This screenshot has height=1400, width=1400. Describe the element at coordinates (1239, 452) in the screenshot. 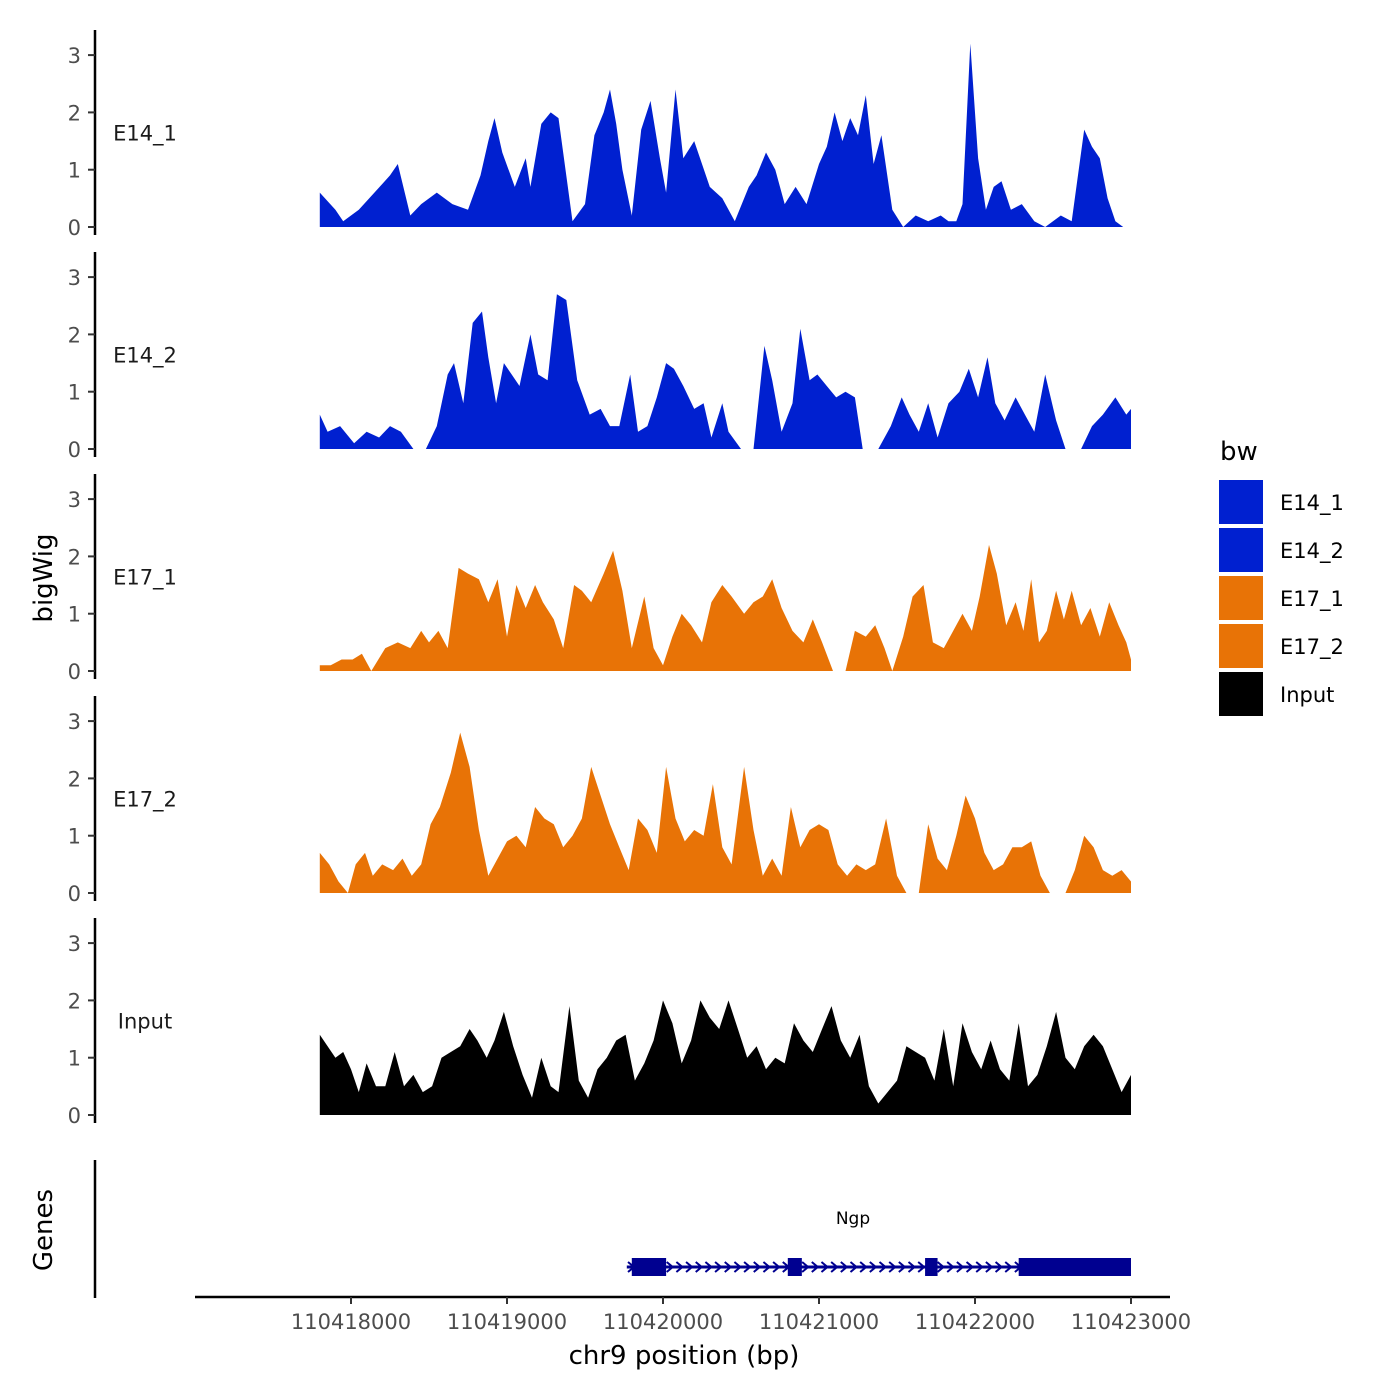

I see `legend-title: bw` at that location.